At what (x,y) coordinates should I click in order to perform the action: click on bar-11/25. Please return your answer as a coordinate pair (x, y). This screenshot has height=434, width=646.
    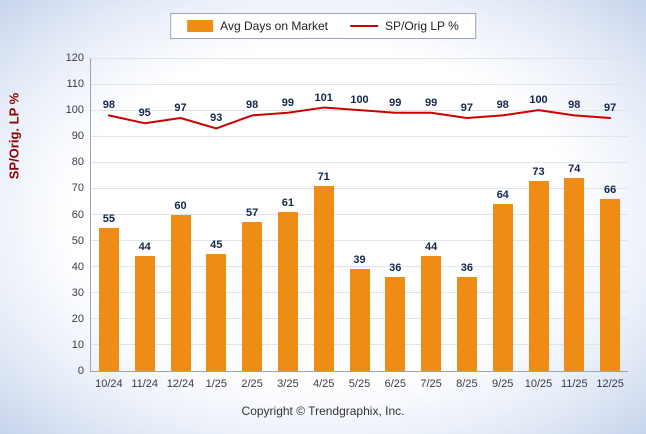
    Looking at the image, I should click on (574, 274).